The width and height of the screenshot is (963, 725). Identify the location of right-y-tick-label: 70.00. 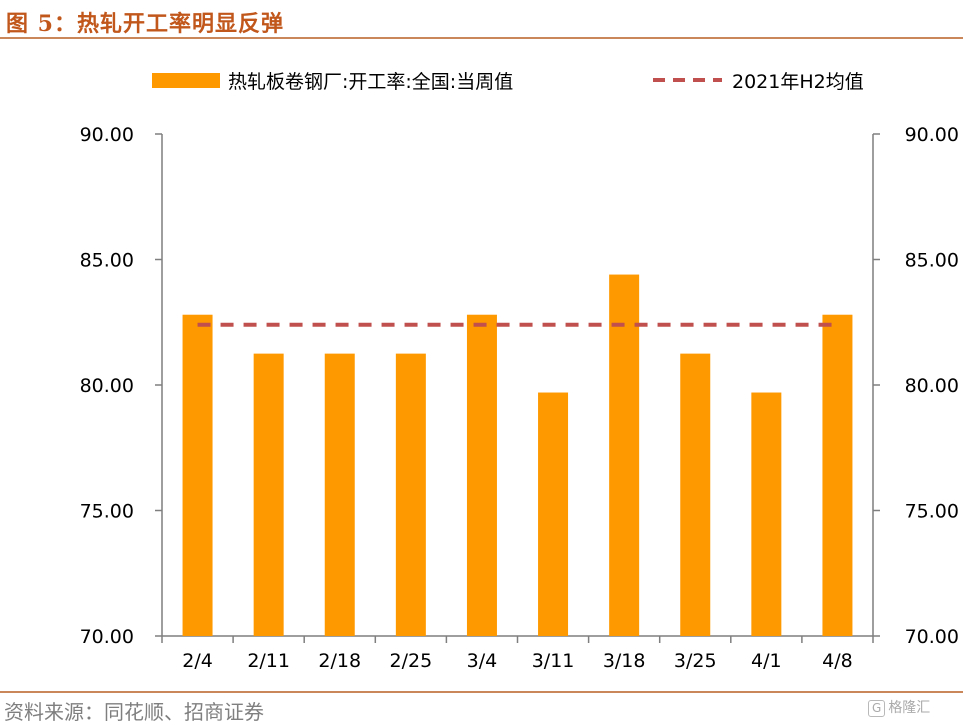
(932, 637).